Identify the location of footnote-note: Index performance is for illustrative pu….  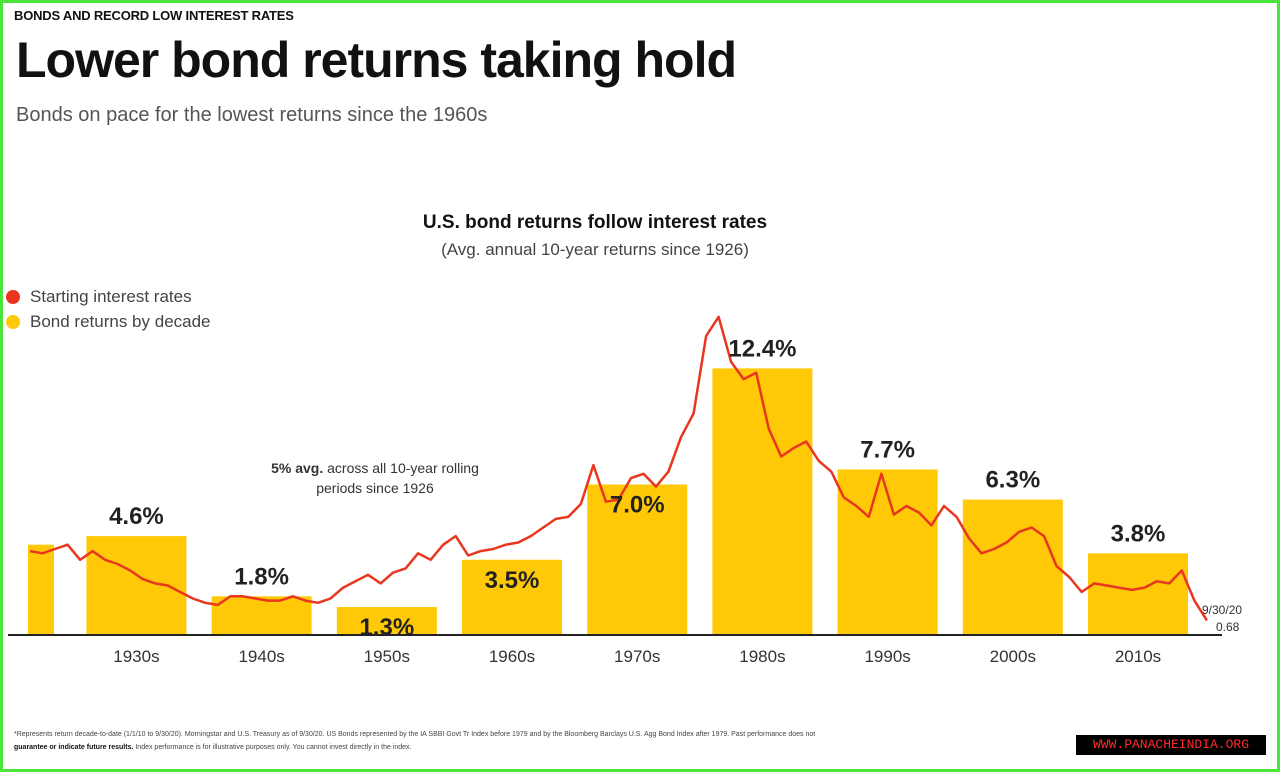
(272, 747).